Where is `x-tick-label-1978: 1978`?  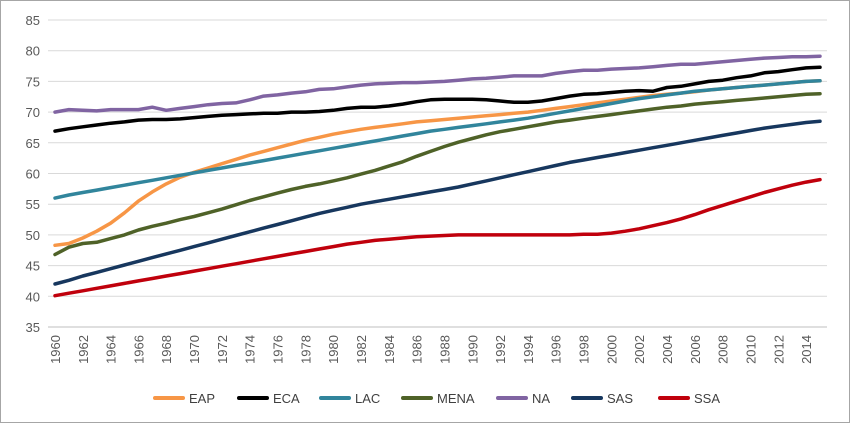
x-tick-label-1978: 1978 is located at coordinates (305, 349).